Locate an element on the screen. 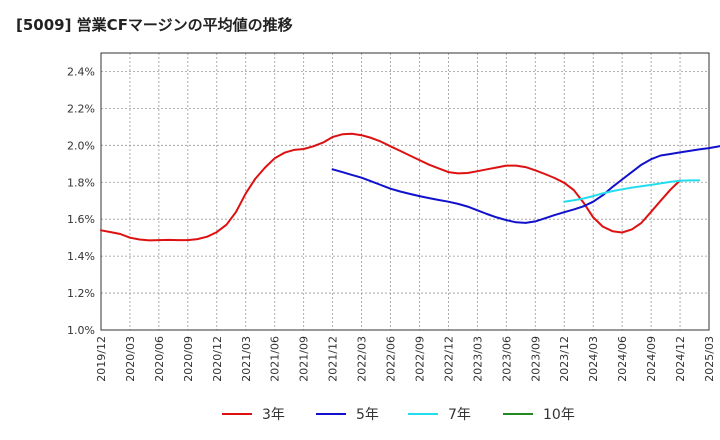 This screenshot has height=440, width=720. x-tick-label: 2019/12 is located at coordinates (101, 359).